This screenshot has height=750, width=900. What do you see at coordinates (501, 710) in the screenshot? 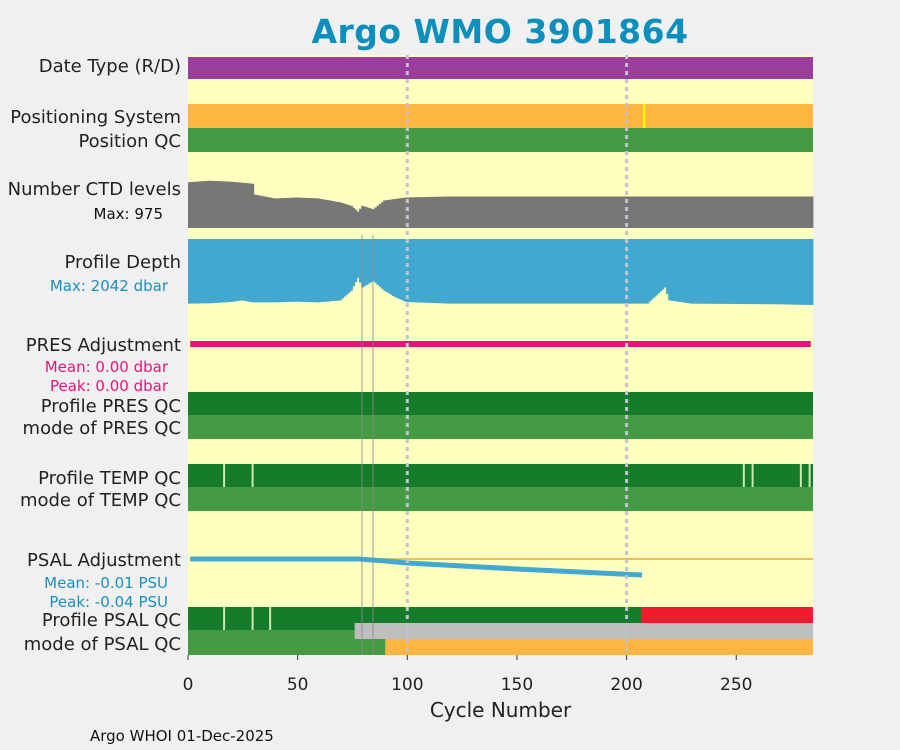
I see `x-axis-label: Cycle Number` at bounding box center [501, 710].